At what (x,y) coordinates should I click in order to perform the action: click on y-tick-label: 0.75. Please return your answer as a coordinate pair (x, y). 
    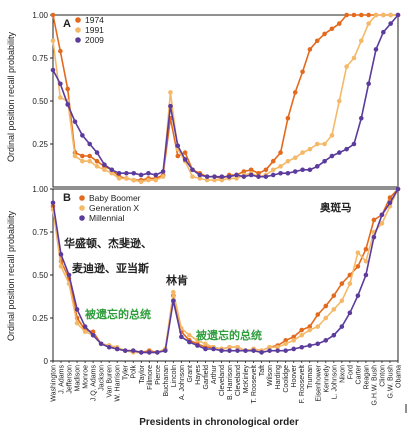
    Looking at the image, I should click on (40, 232).